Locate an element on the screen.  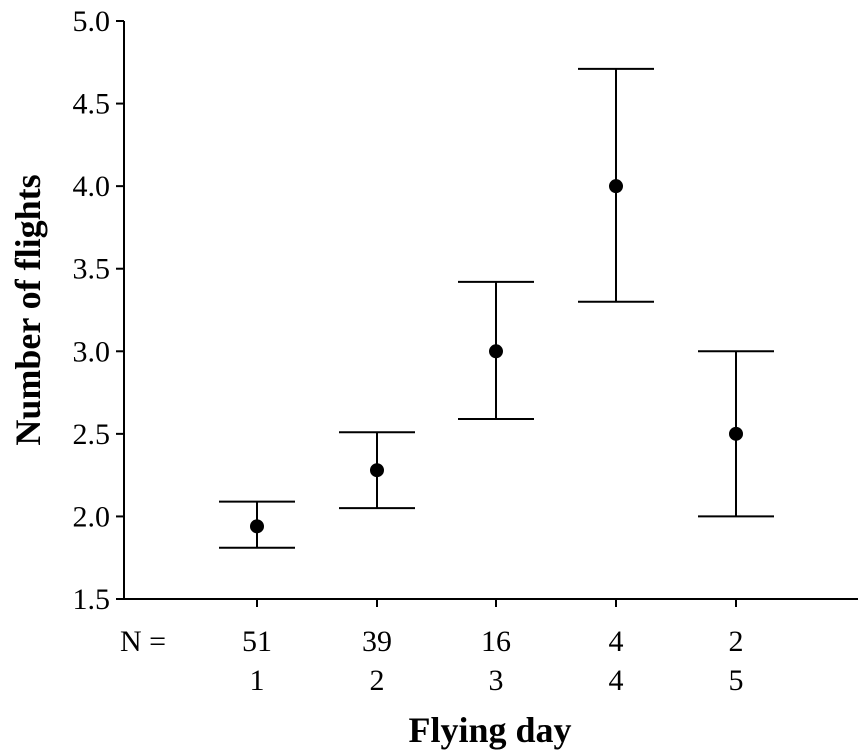
x-category-label: 5 is located at coordinates (736, 680).